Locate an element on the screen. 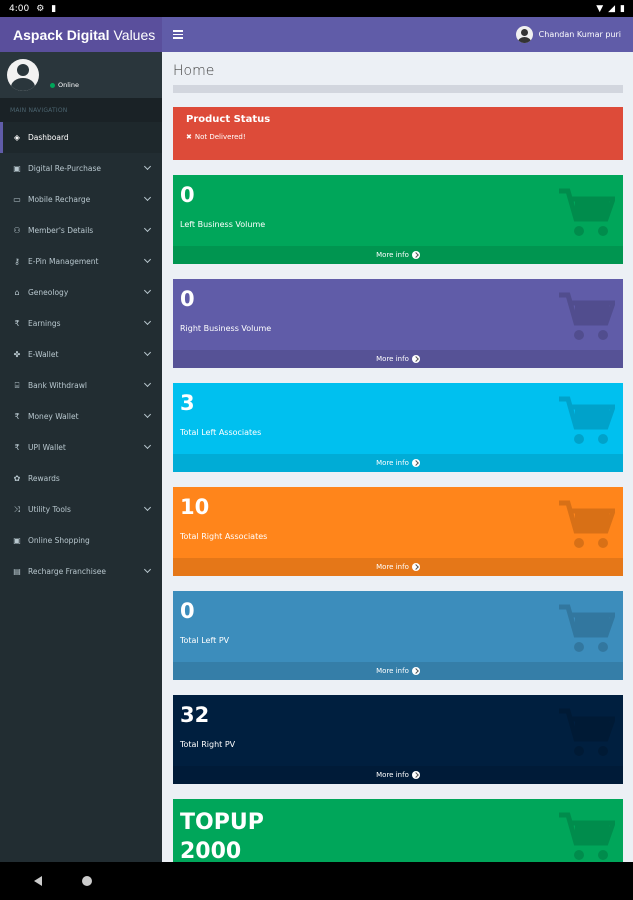 The width and height of the screenshot is (633, 900). user-avatar-icon is located at coordinates (524, 34).